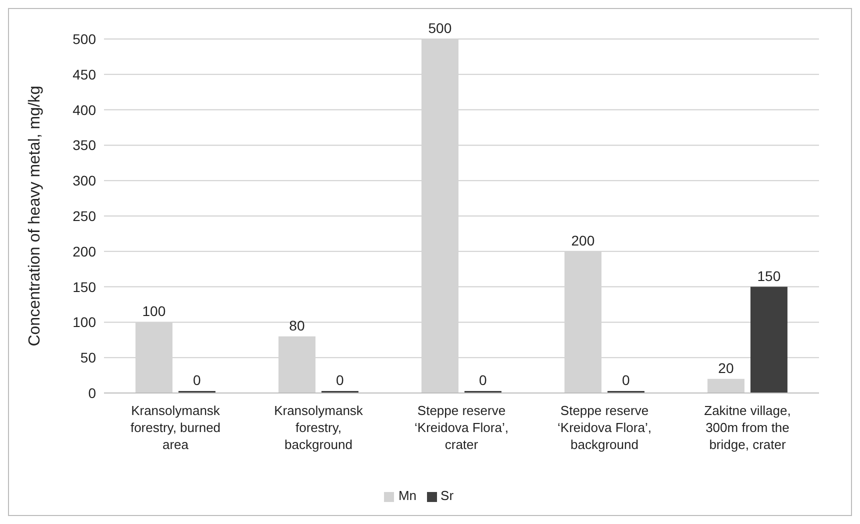  What do you see at coordinates (84, 180) in the screenshot?
I see `y-tick-label: 300` at bounding box center [84, 180].